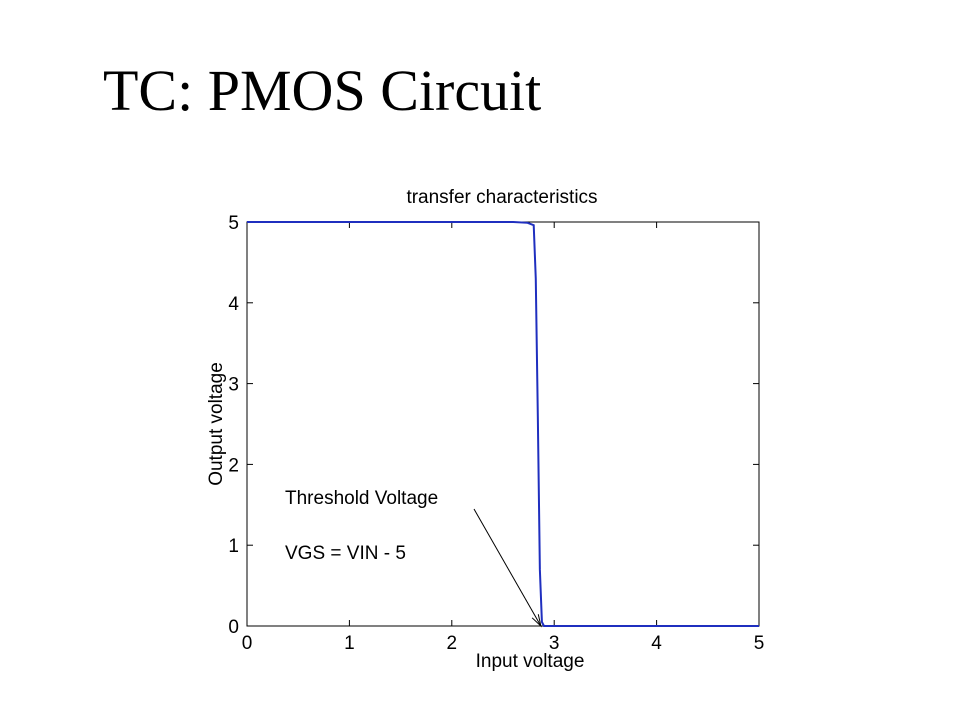  I want to click on x-tick-label-5: 5, so click(759, 643).